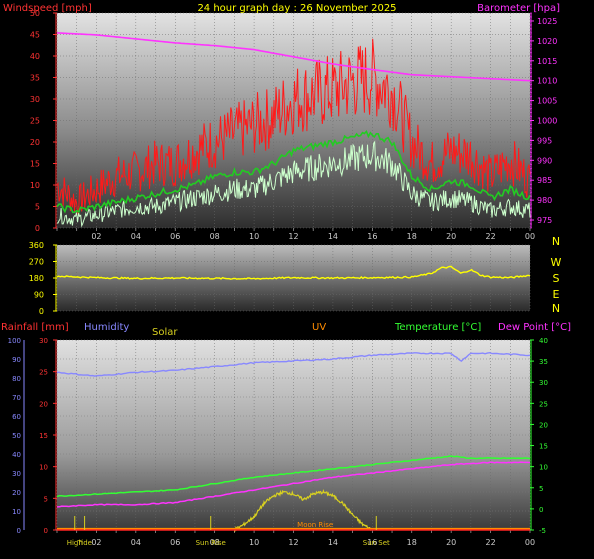 Image resolution: width=594 pixels, height=559 pixels. Describe the element at coordinates (333, 236) in the screenshot. I see `wind-x-tick-label: 14` at that location.